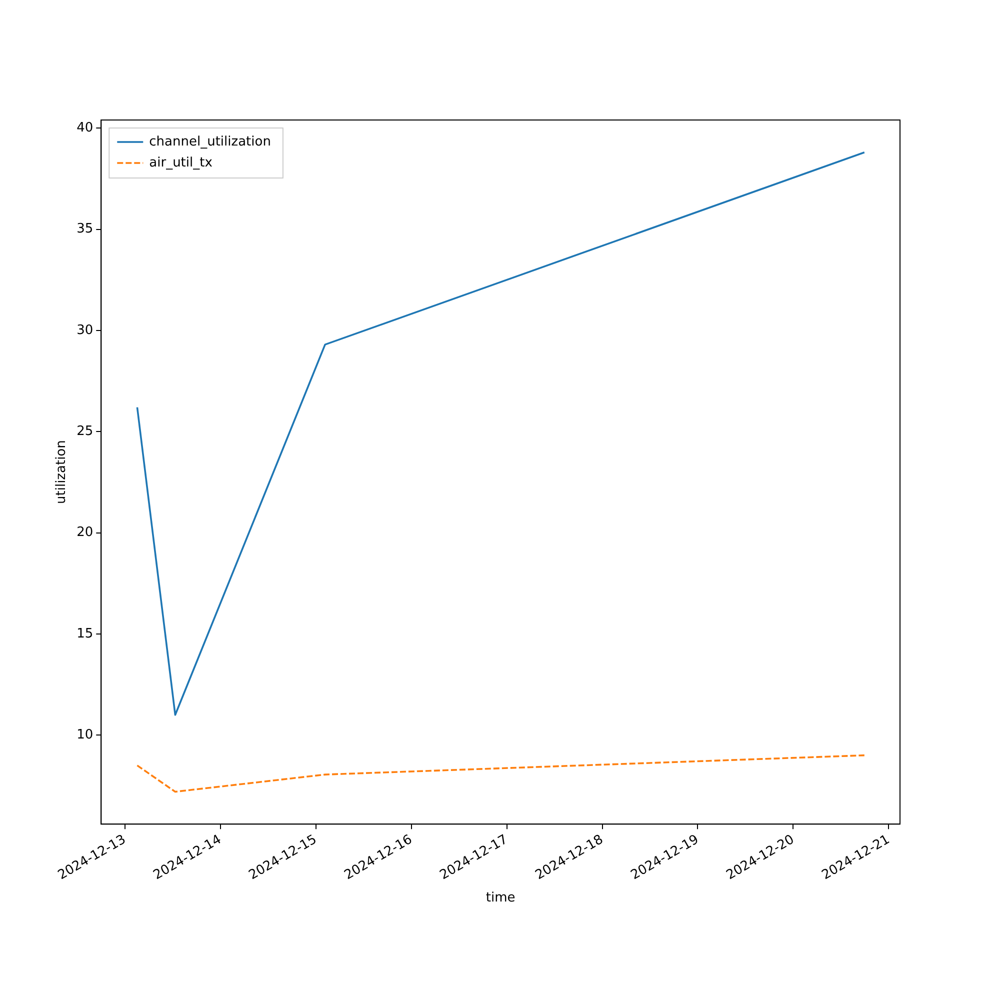 Image resolution: width=1000 pixels, height=1000 pixels. What do you see at coordinates (181, 162) in the screenshot?
I see `legend-label: air_util_tx` at bounding box center [181, 162].